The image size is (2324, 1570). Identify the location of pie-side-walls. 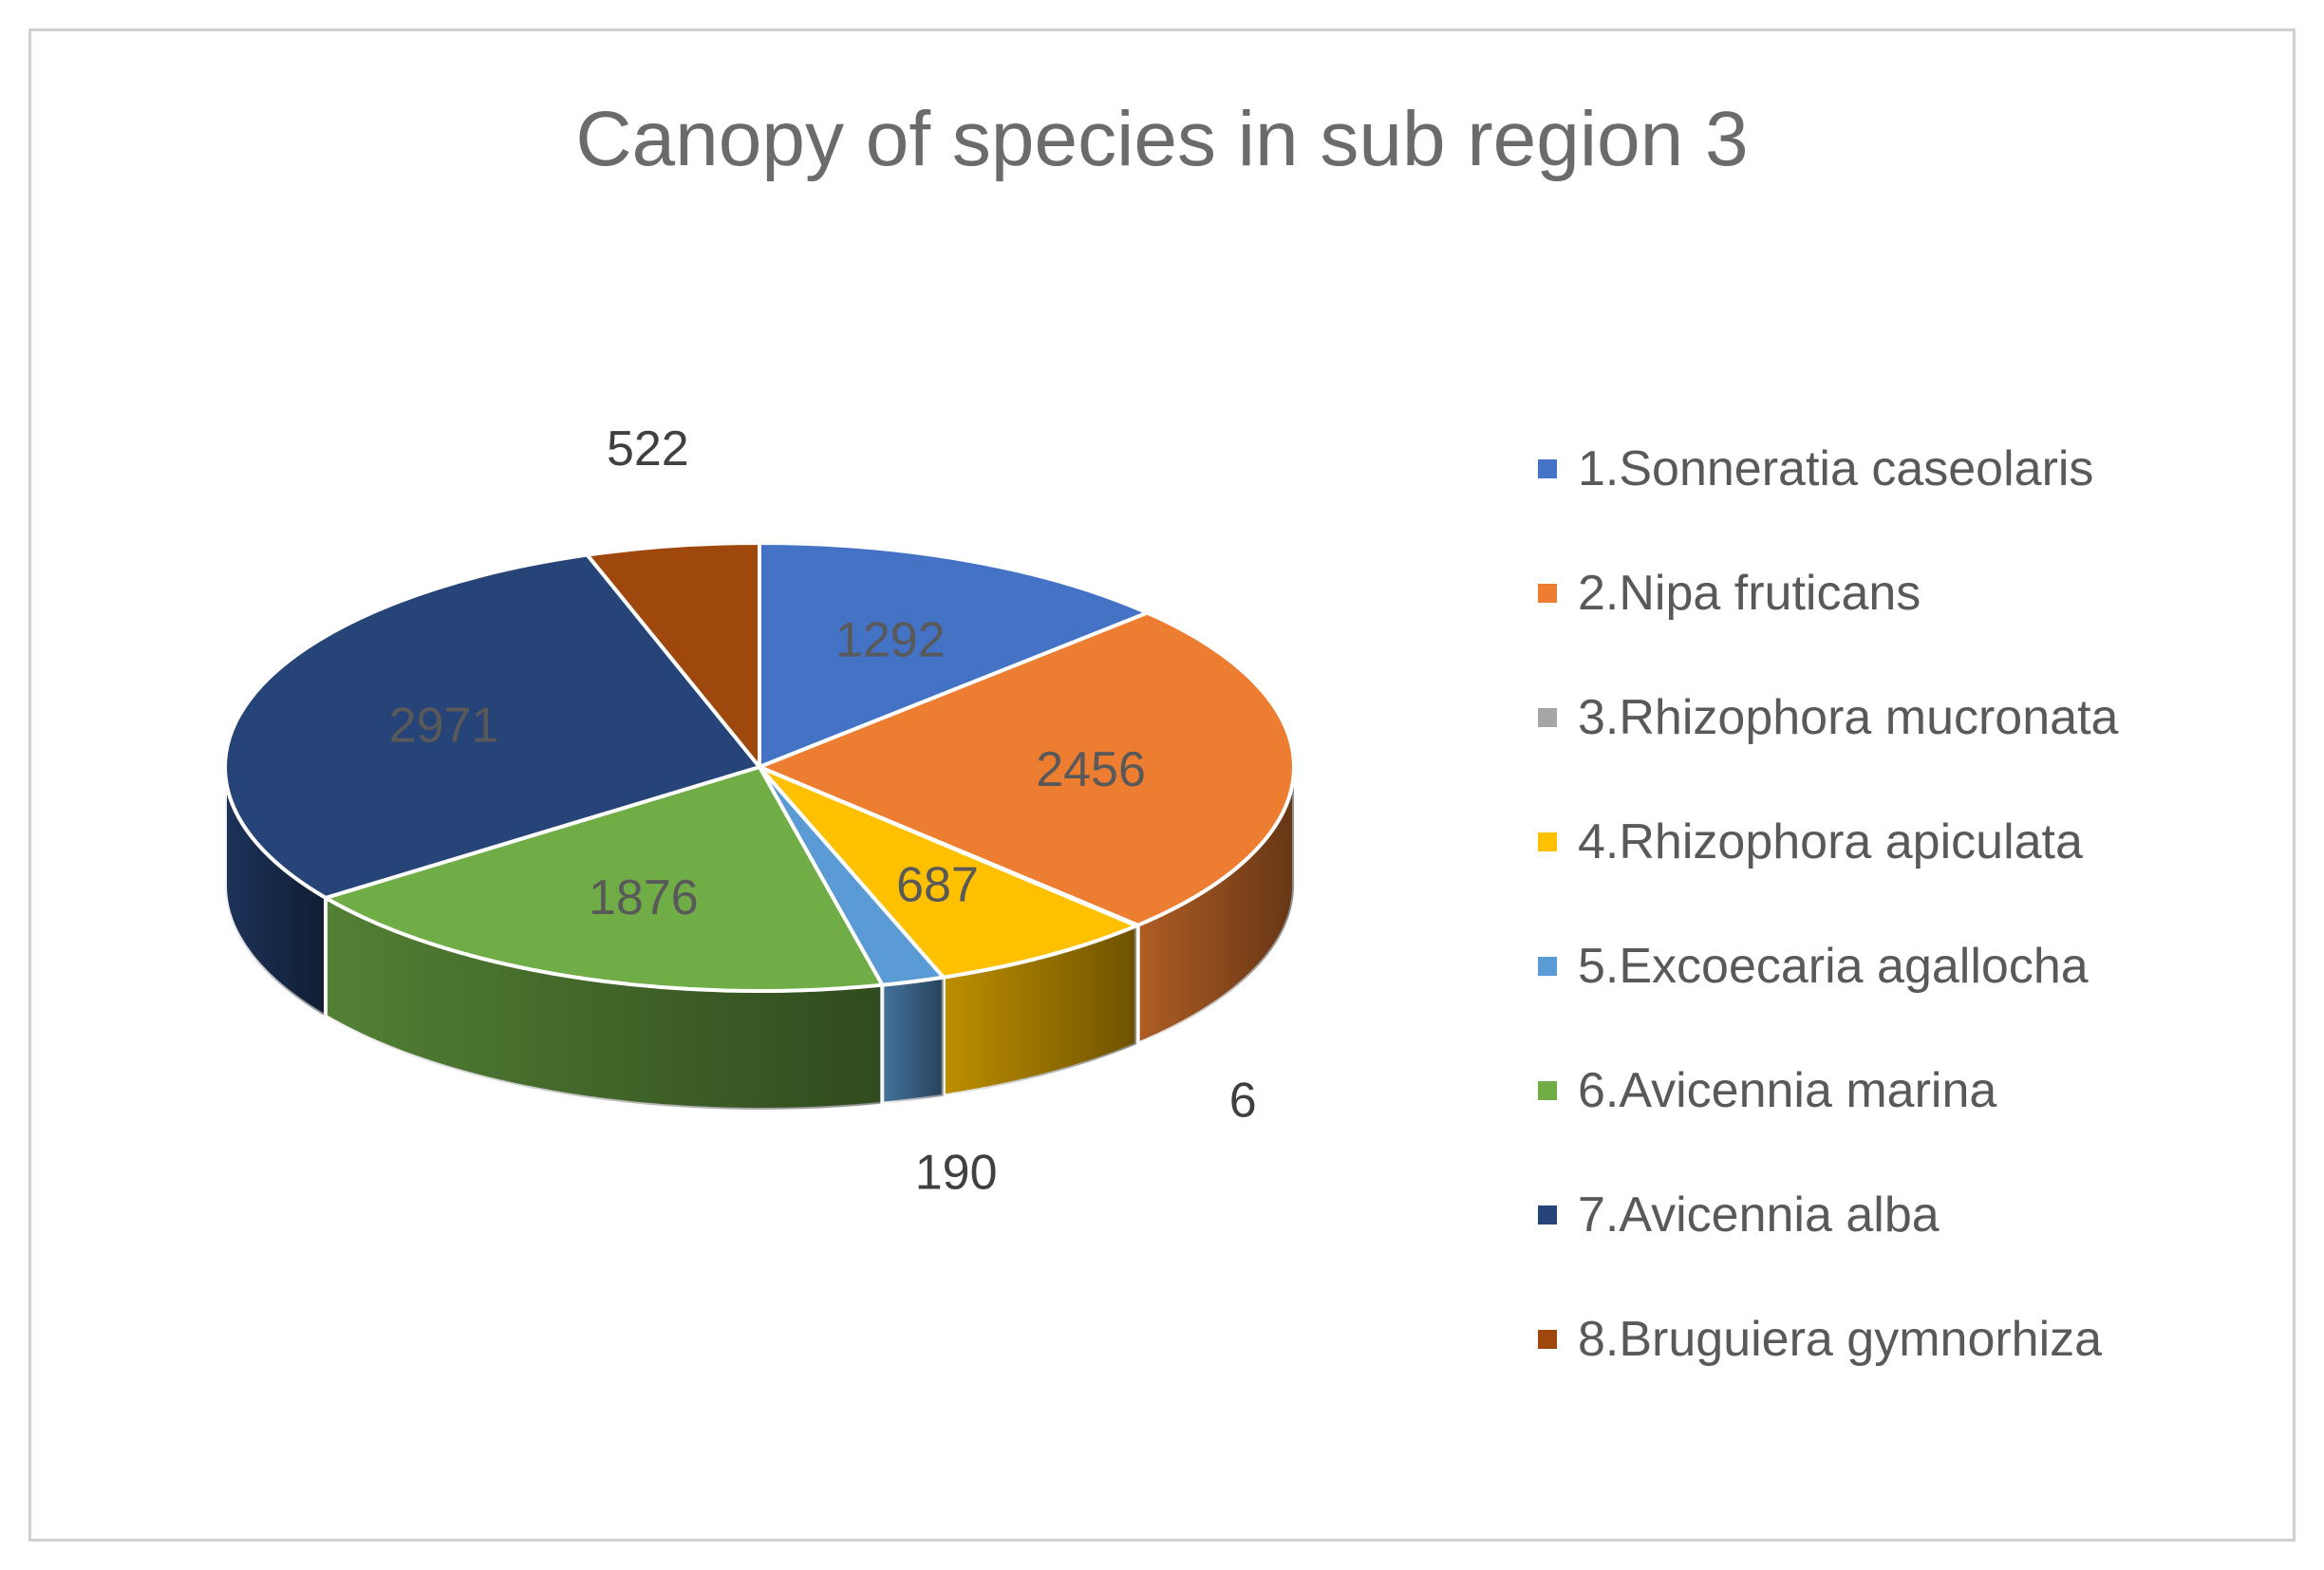
(759, 938).